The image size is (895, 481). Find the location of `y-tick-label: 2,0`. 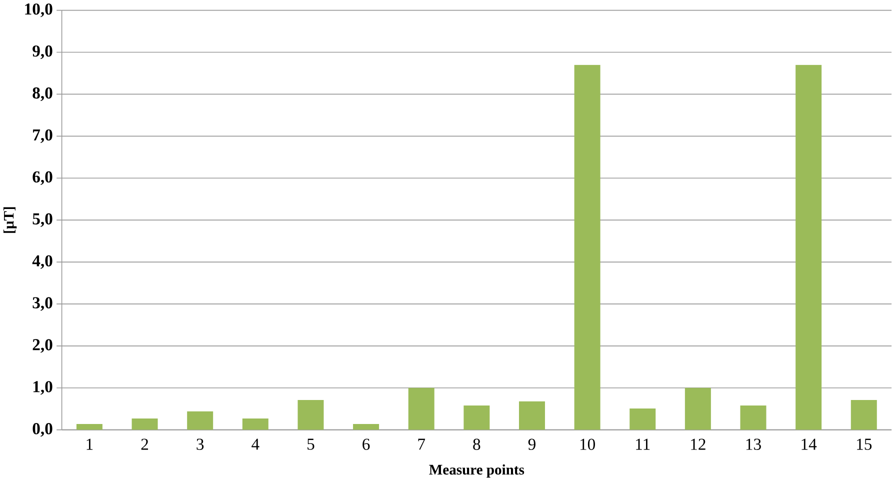

y-tick-label: 2,0 is located at coordinates (42, 346).